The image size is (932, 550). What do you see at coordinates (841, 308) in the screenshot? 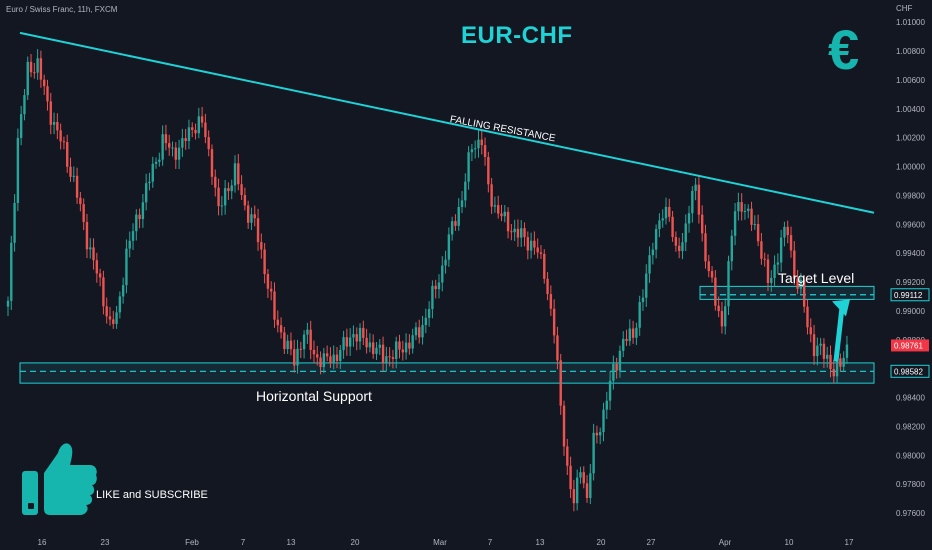
I see `projection-arrow-head` at bounding box center [841, 308].